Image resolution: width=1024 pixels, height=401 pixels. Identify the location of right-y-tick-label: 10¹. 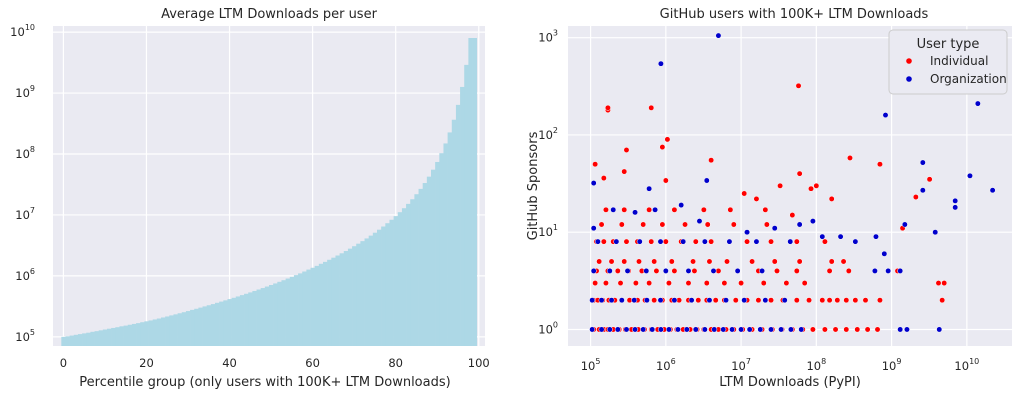
(548, 231).